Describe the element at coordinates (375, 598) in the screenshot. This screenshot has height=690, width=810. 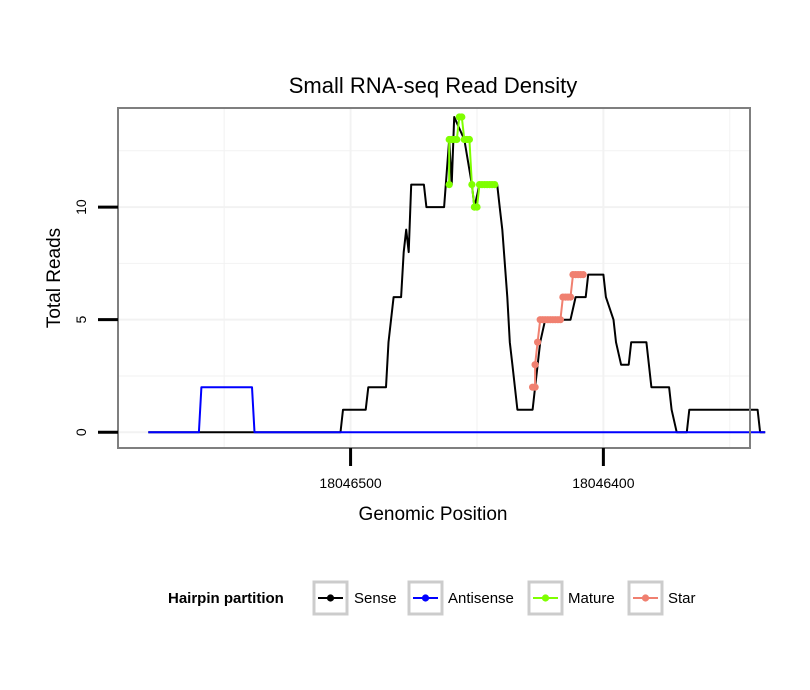
I see `legend-label: Sense` at that location.